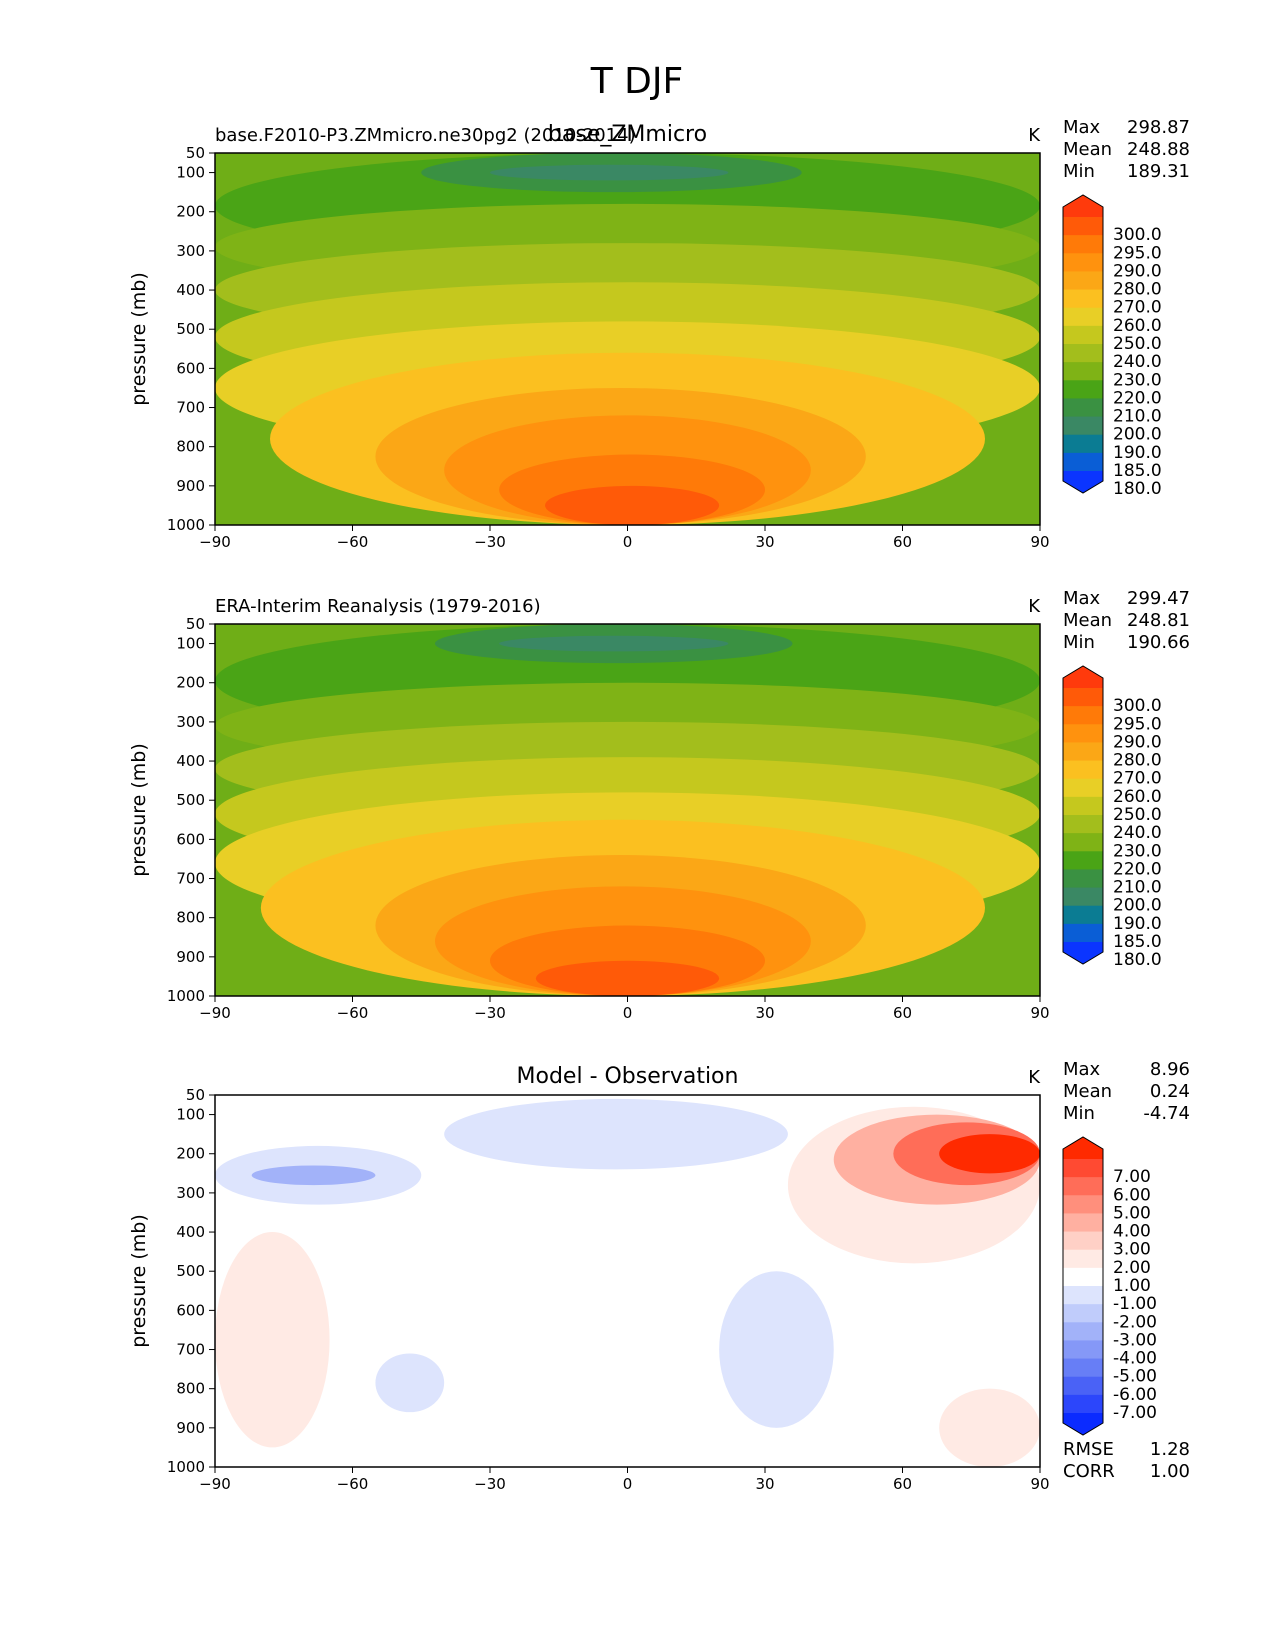  I want to click on colorbar-label: 280.0, so click(1137, 290).